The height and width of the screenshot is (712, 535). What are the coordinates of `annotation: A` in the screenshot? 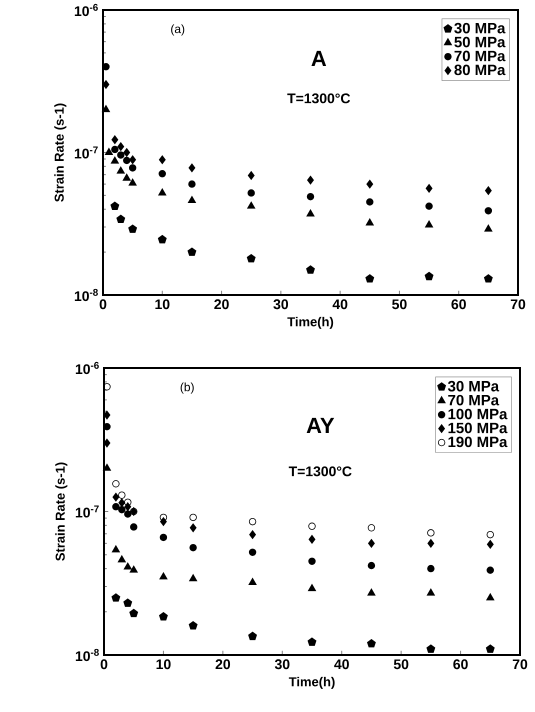 It's located at (318, 58).